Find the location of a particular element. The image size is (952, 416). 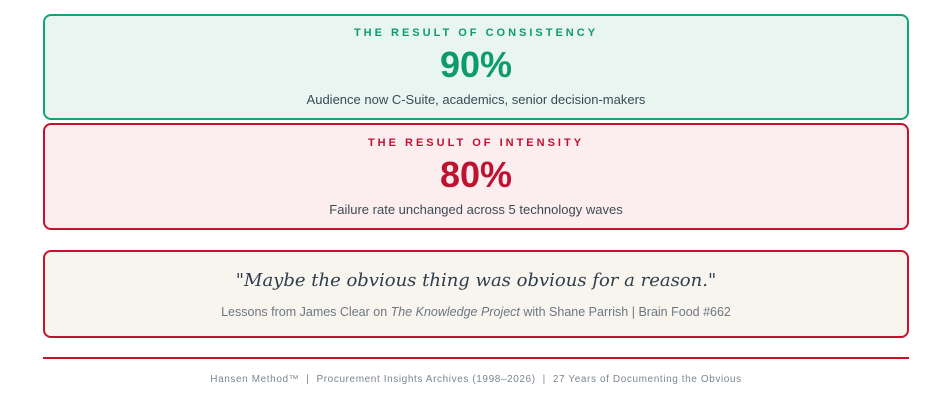

stat-card-label: THE RESULT OF INTENSITY is located at coordinates (476, 142).